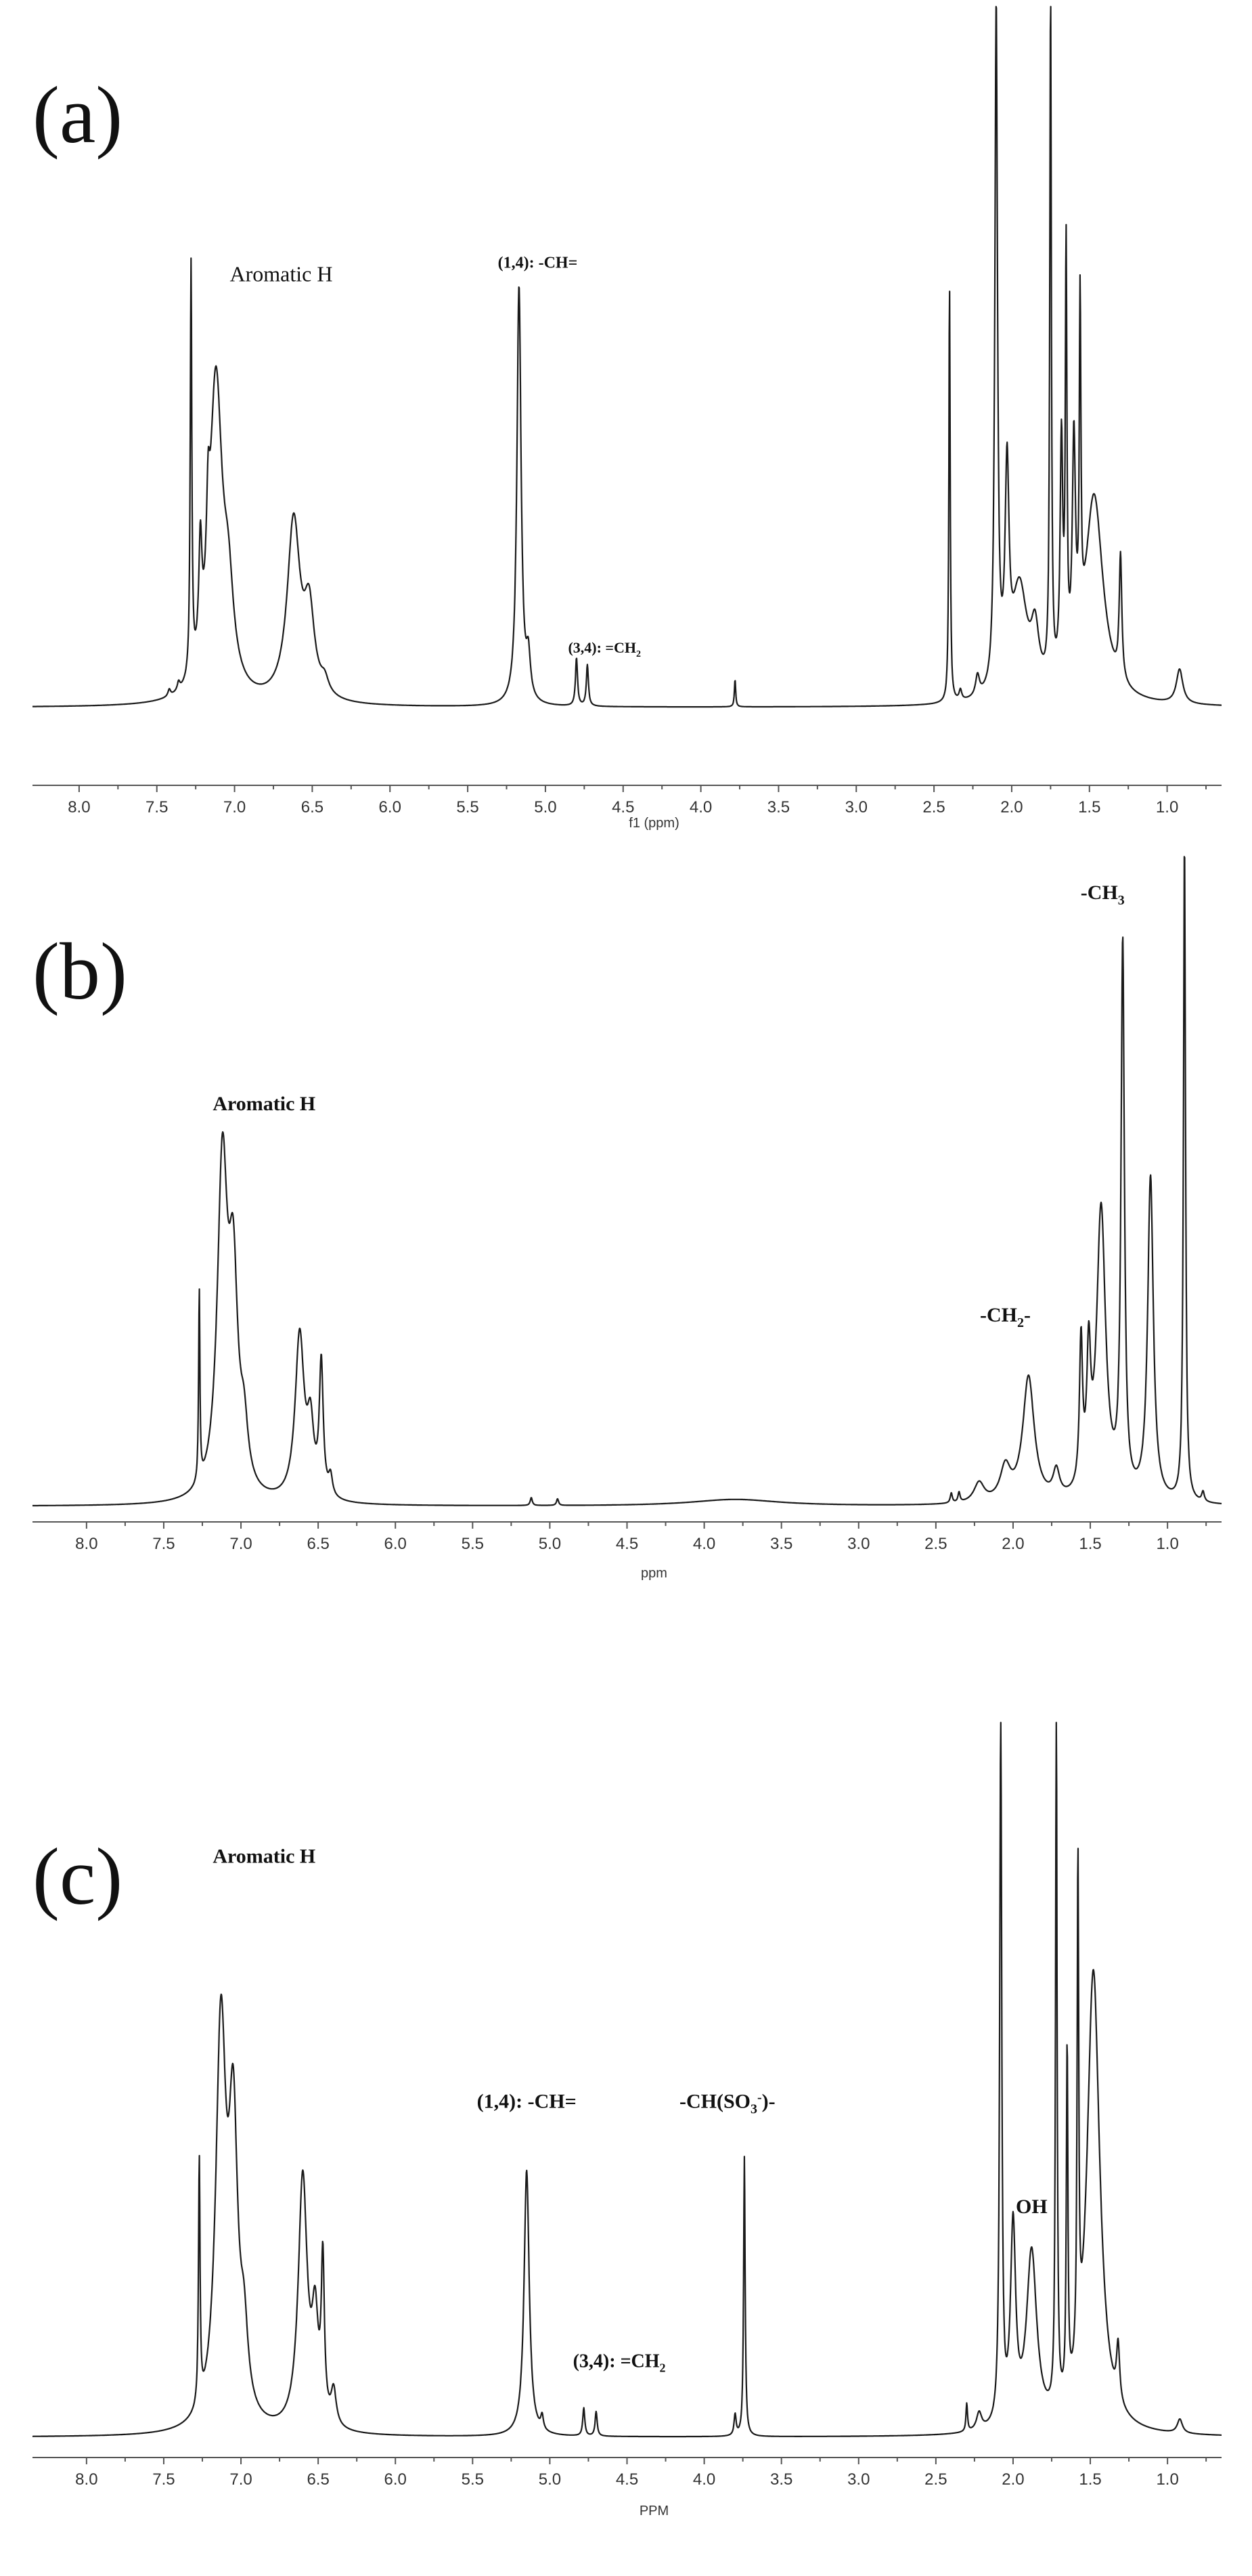 The image size is (1252, 2576). Describe the element at coordinates (79, 971) in the screenshot. I see `panel-label: (b)` at that location.